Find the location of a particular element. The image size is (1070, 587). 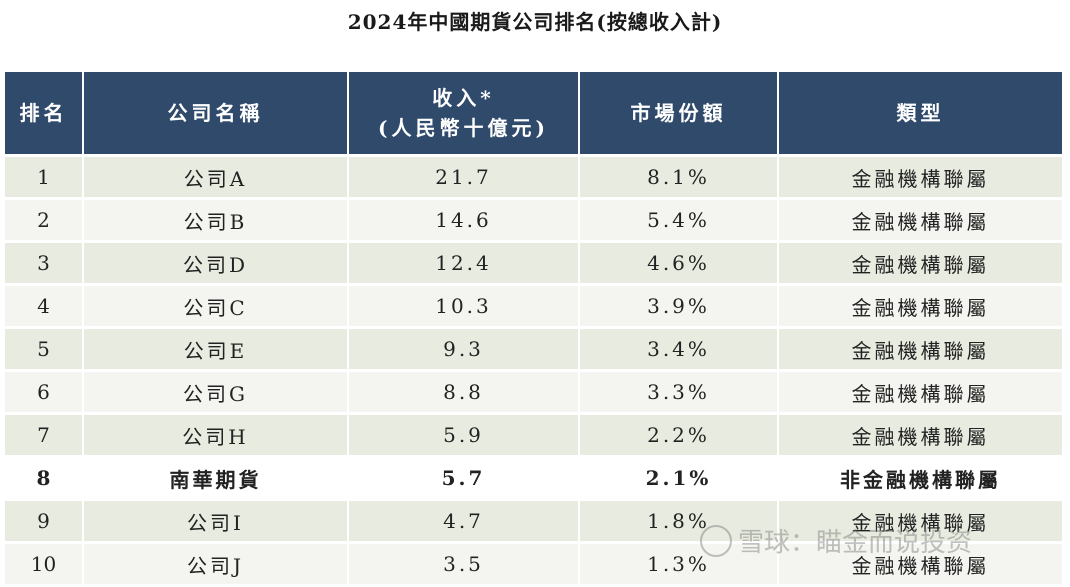

table-row: 5 公司E 9.3 3.4% 金融機構聯屬 is located at coordinates (533, 348).